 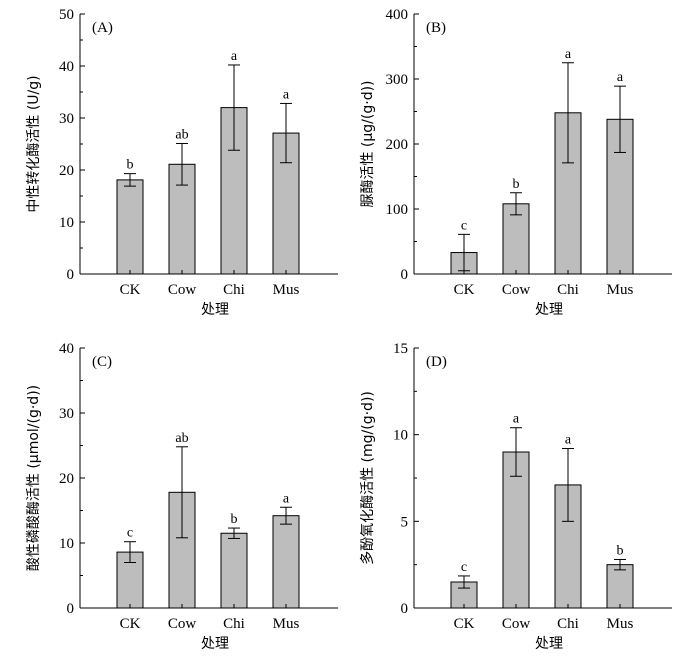 What do you see at coordinates (34, 478) in the screenshot?
I see `y-axis-label: 酸性磷酸酶活性 (μmol/(g·d))` at bounding box center [34, 478].